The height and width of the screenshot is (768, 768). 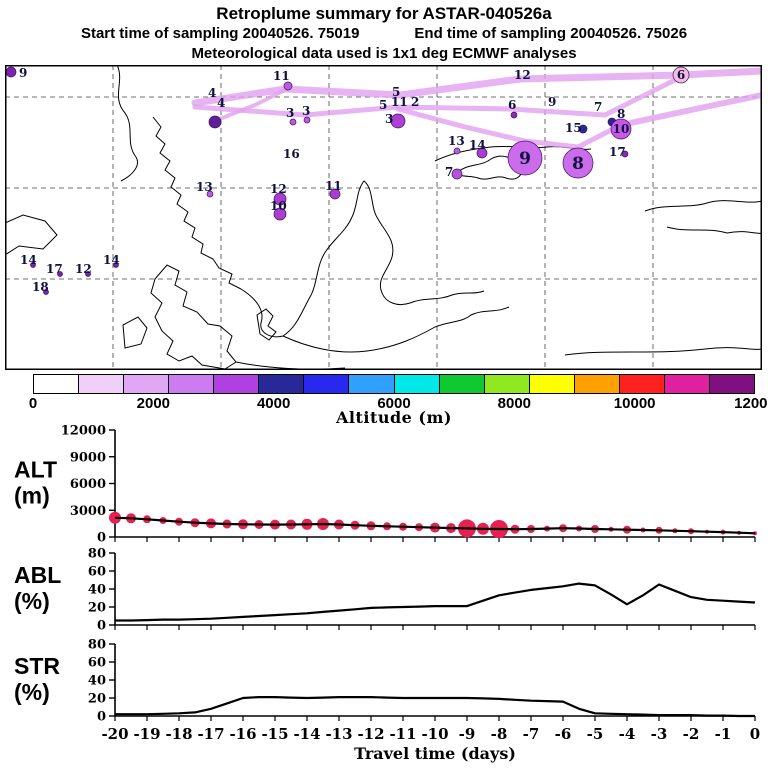 I want to click on plume-dot, so click(x=115, y=517).